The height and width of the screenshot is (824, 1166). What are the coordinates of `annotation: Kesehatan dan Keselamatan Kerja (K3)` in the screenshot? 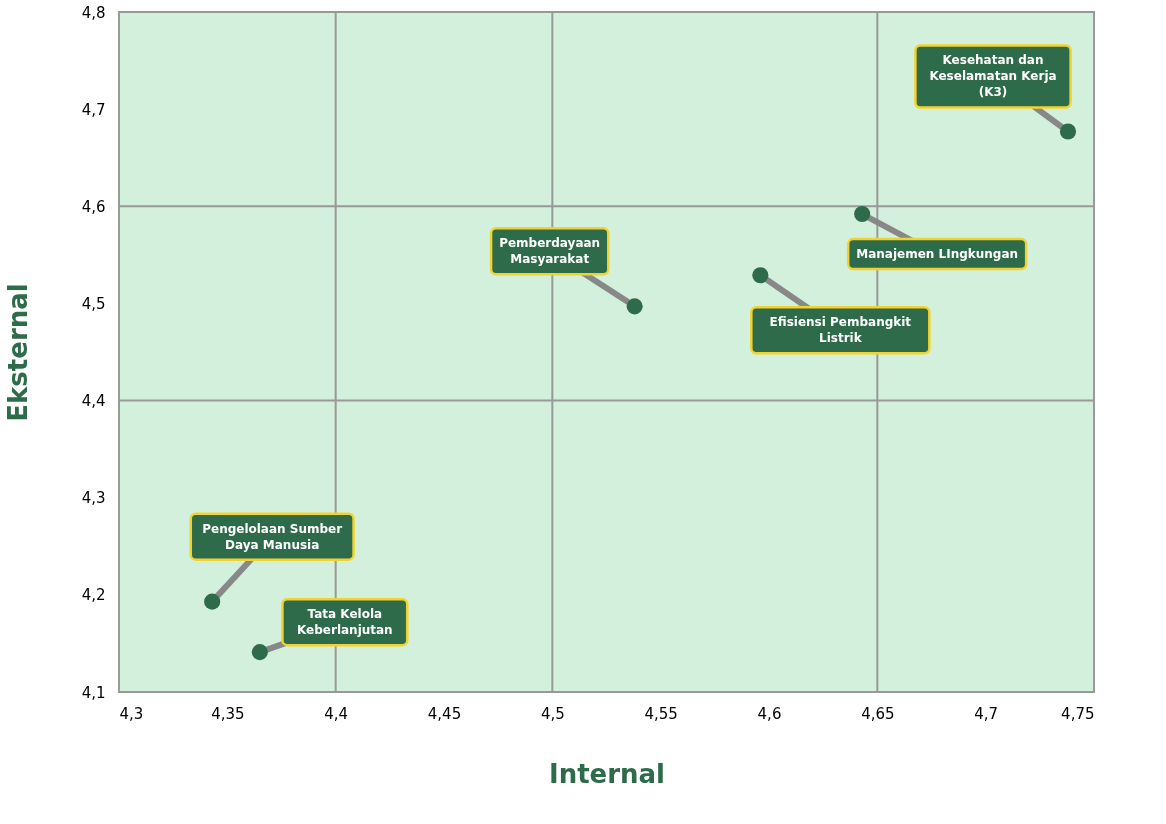 It's located at (993, 76).